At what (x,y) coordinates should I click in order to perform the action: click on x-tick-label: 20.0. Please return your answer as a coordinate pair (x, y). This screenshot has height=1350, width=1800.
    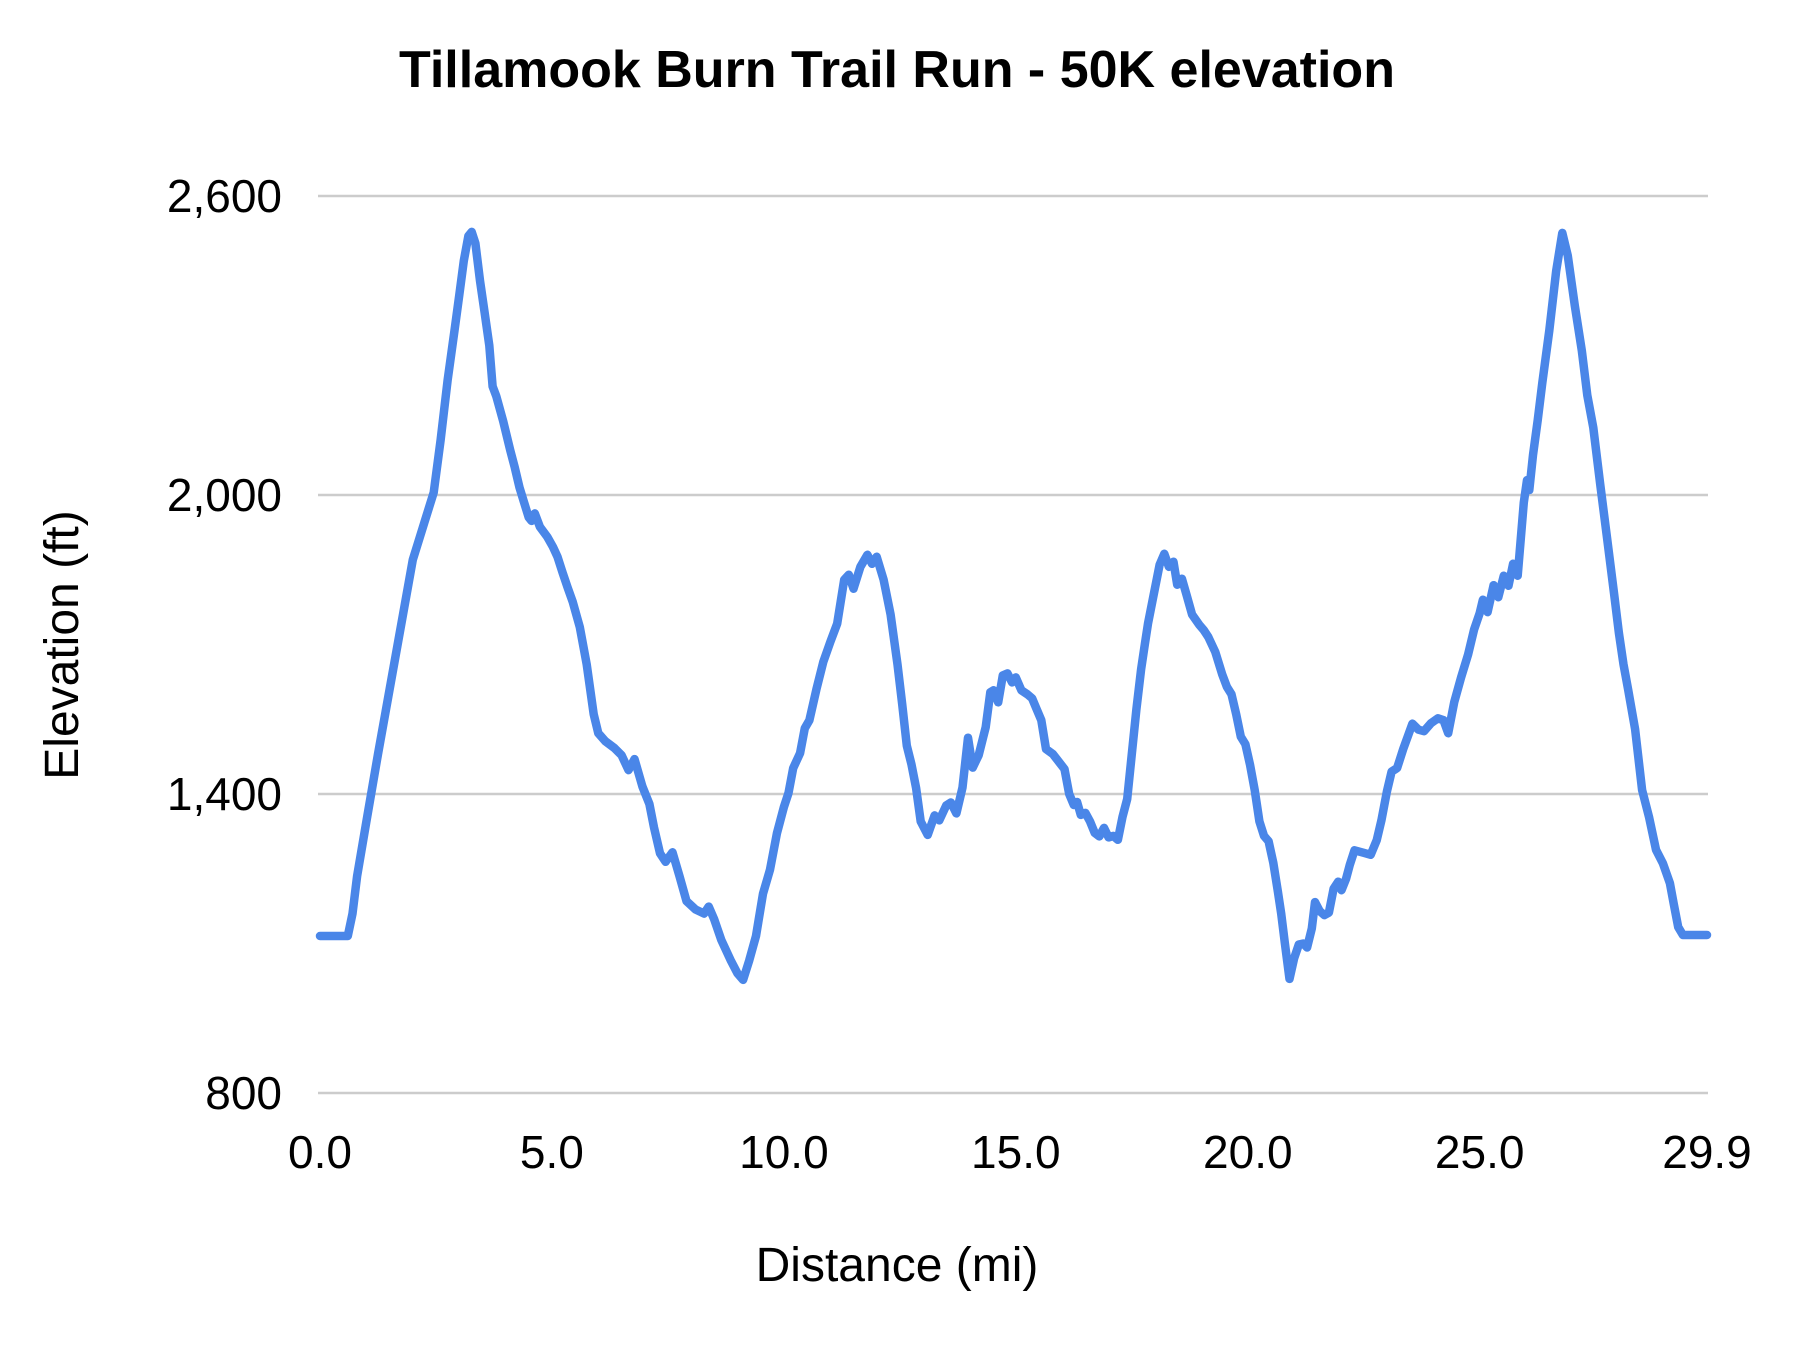
    Looking at the image, I should click on (1248, 1152).